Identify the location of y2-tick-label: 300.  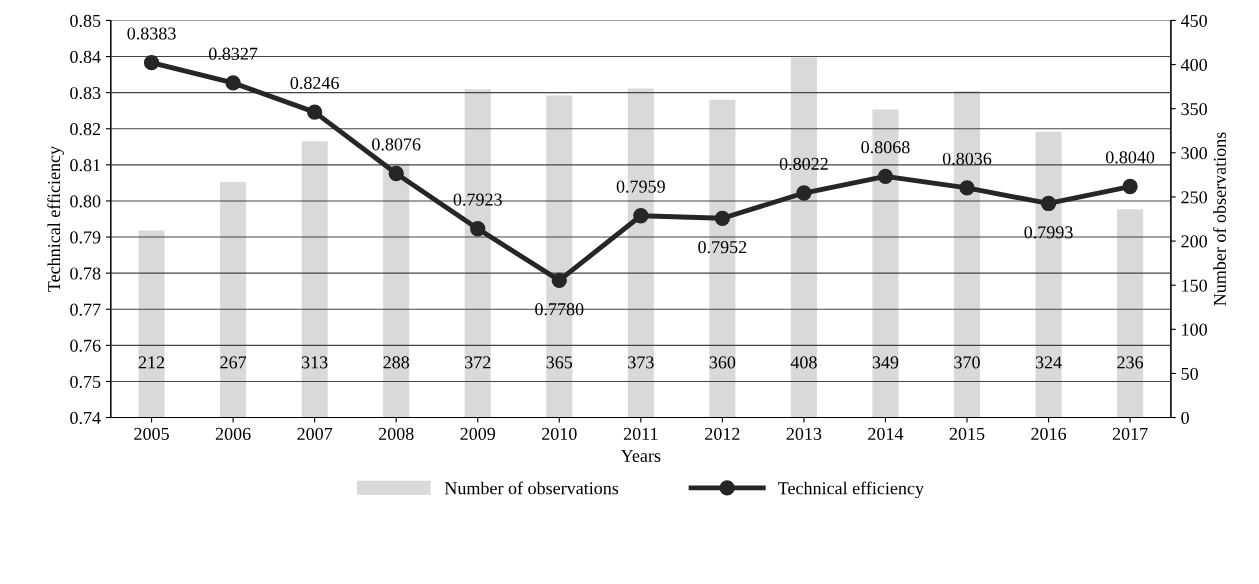
(1194, 153).